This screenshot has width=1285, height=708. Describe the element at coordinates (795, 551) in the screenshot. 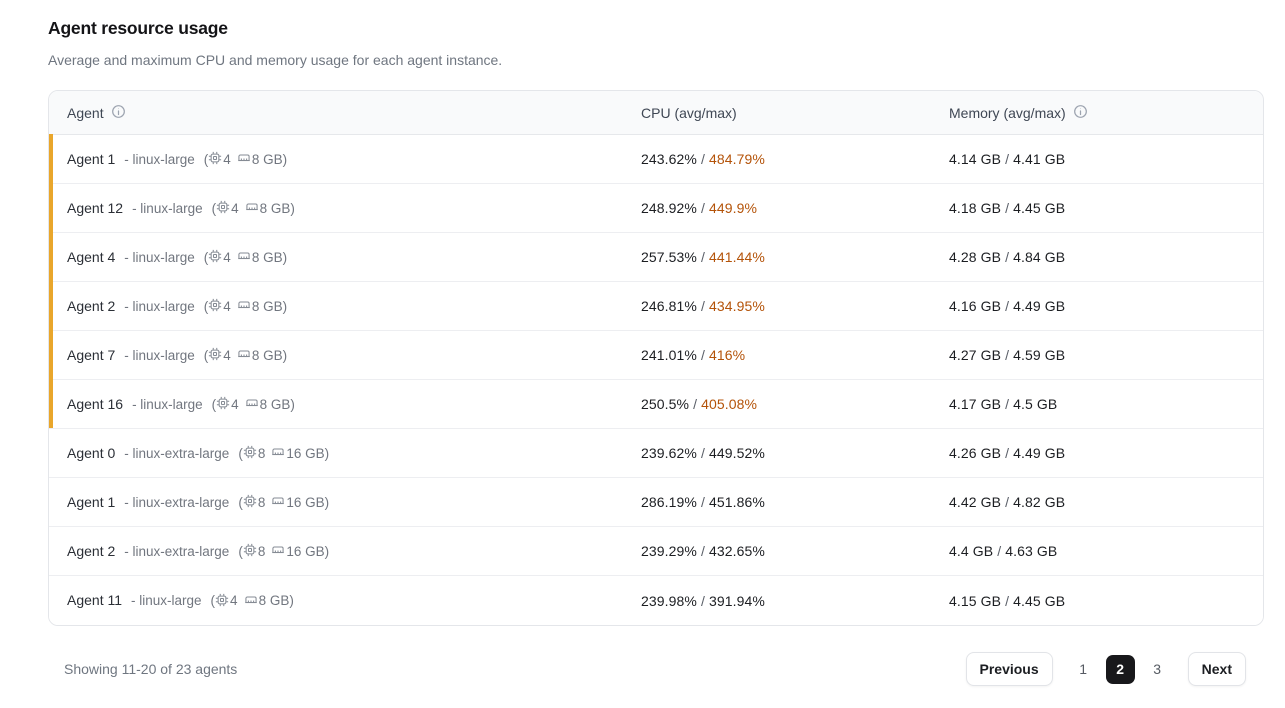

I see `cpu-usage-cell: 239.29%/432.65%` at that location.